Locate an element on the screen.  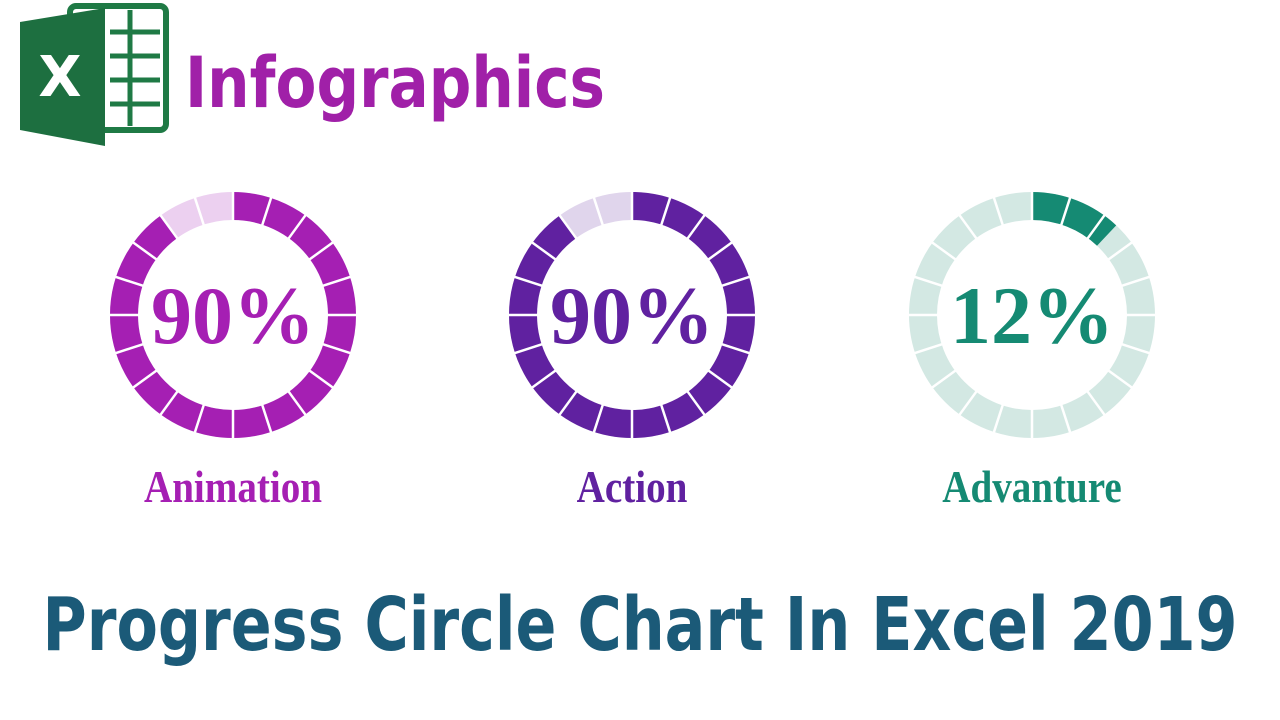
excel-logo: X is located at coordinates (94, 74).